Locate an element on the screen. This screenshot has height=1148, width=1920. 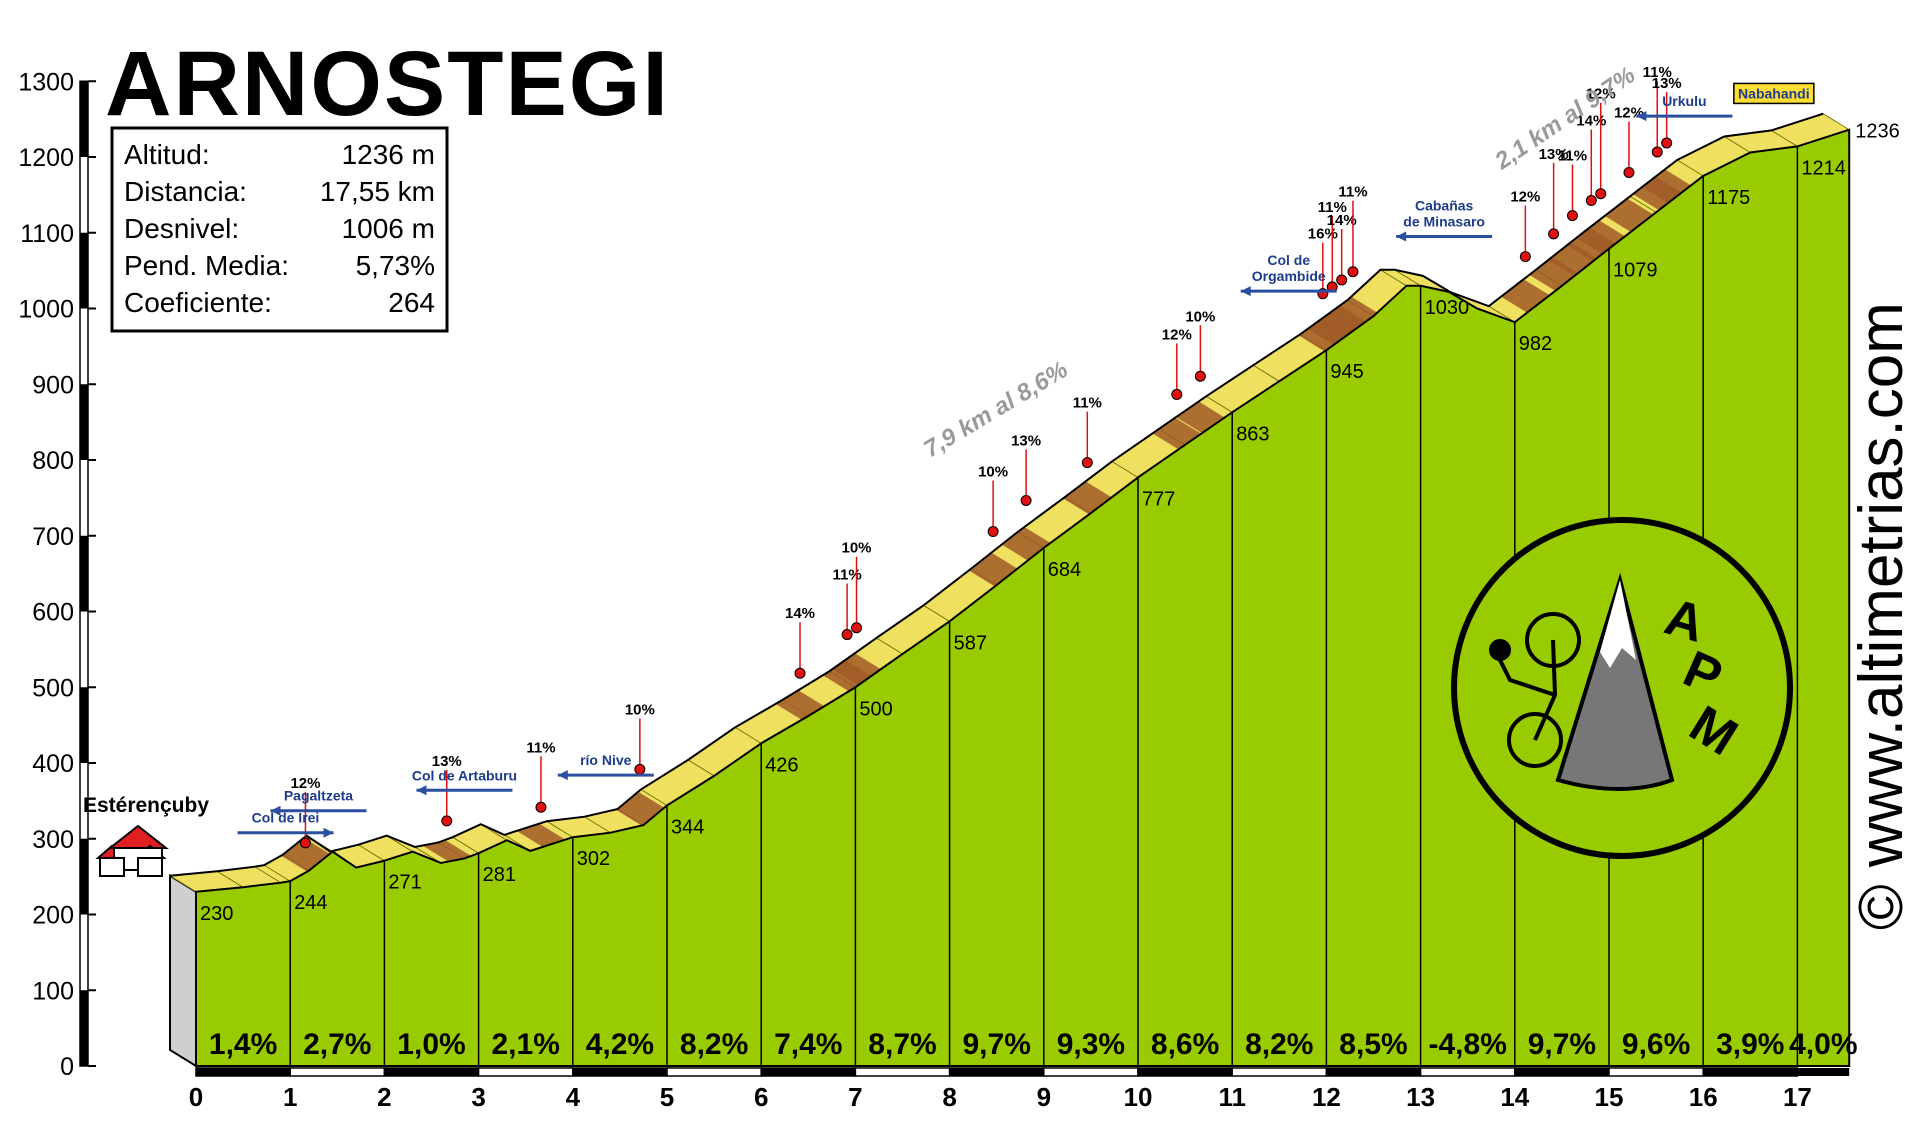
gradient-label: 9,6% is located at coordinates (1656, 1044).